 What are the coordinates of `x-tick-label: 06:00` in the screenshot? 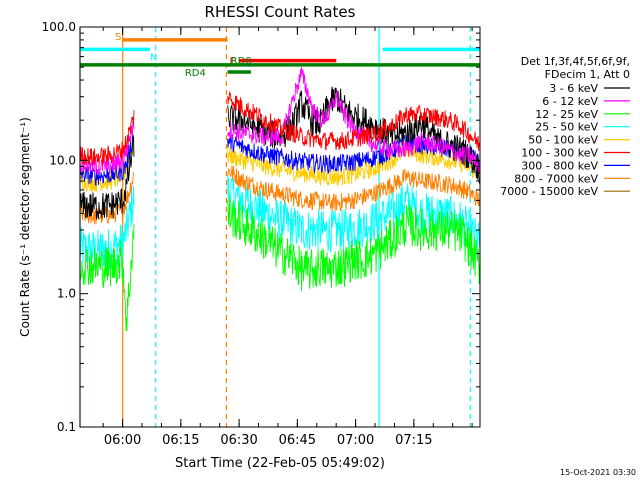 It's located at (122, 440).